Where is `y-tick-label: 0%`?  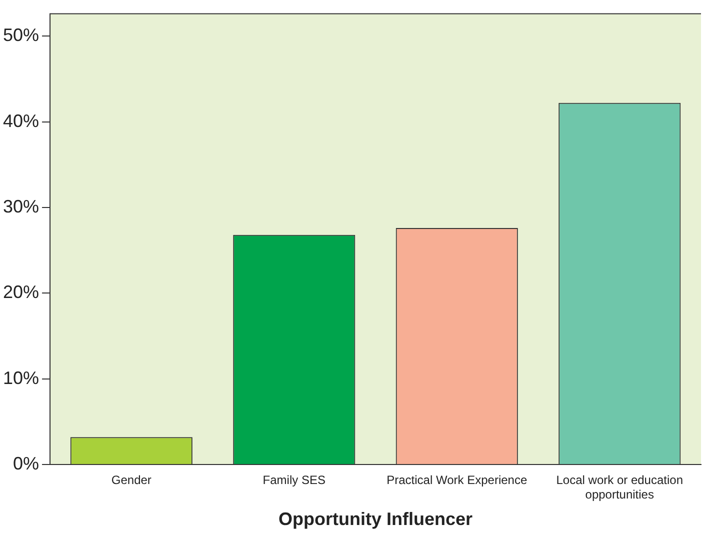
y-tick-label: 0% is located at coordinates (26, 464).